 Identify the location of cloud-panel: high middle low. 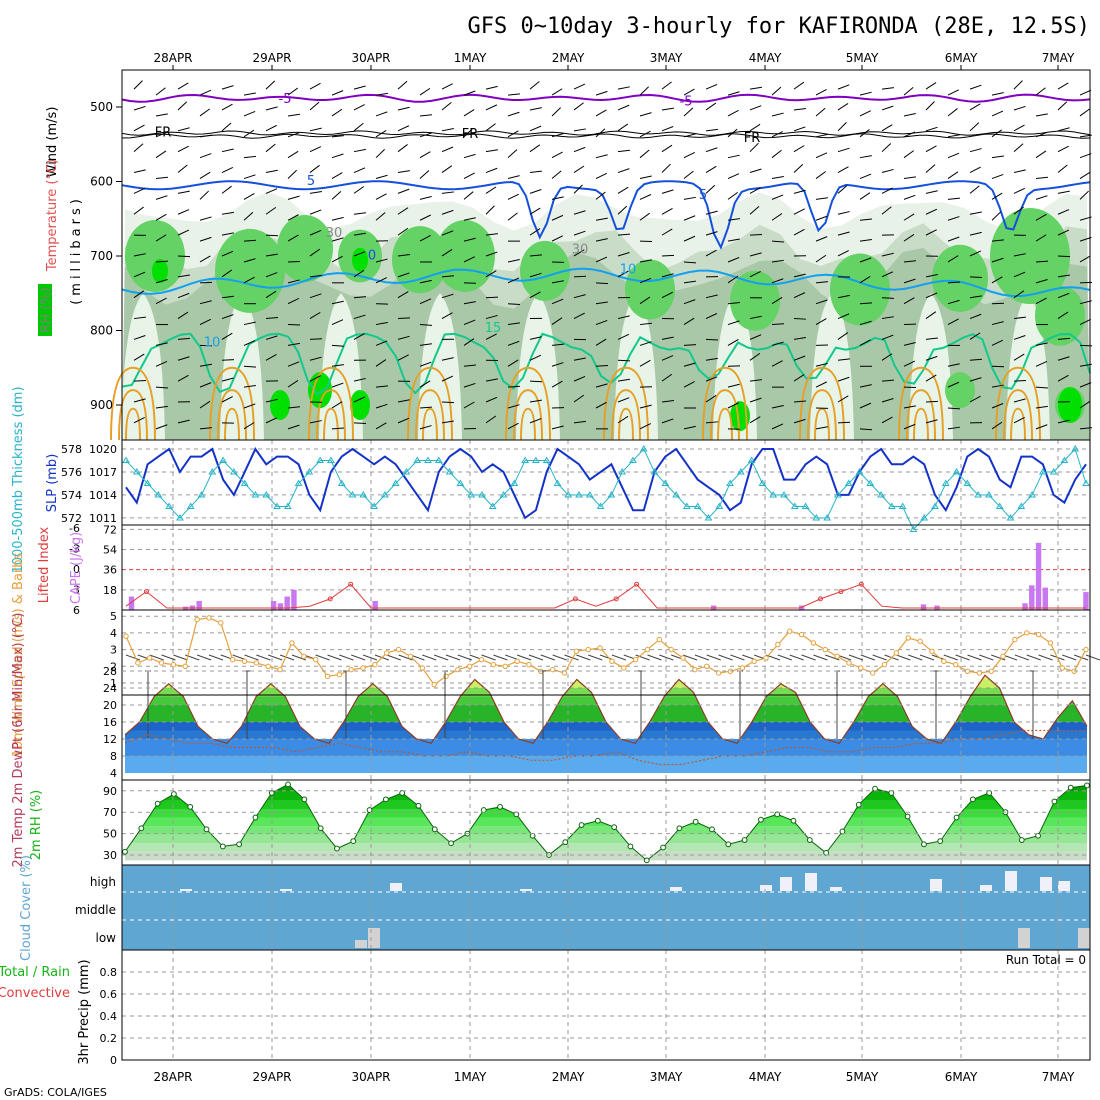
(583, 907).